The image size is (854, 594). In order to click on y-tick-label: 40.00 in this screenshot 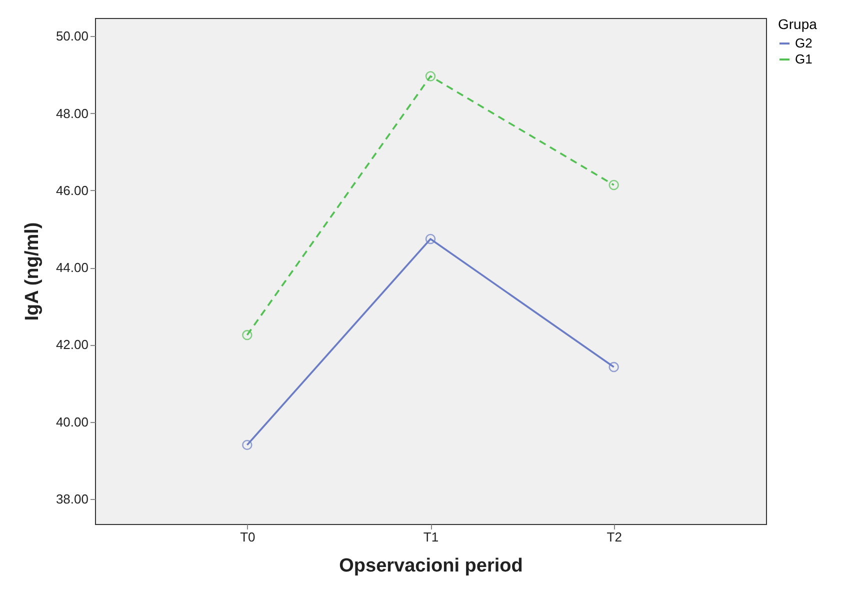, I will do `click(72, 422)`.